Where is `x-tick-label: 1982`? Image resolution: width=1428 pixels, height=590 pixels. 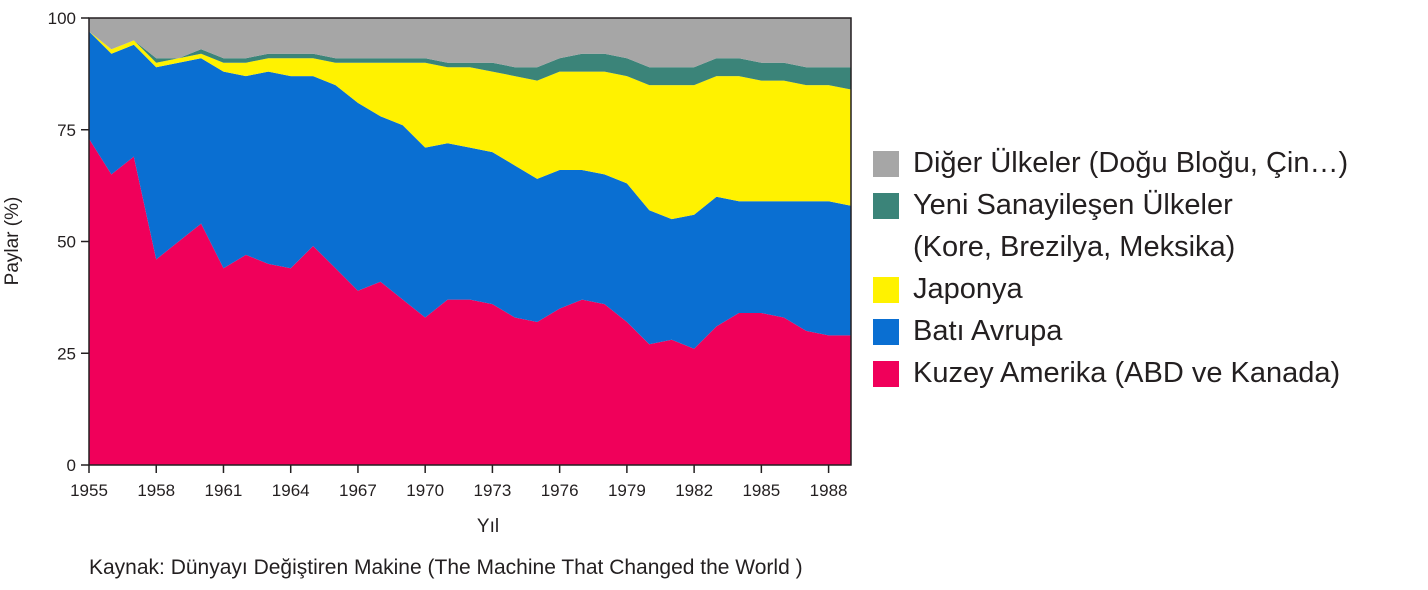
x-tick-label: 1982 is located at coordinates (694, 490).